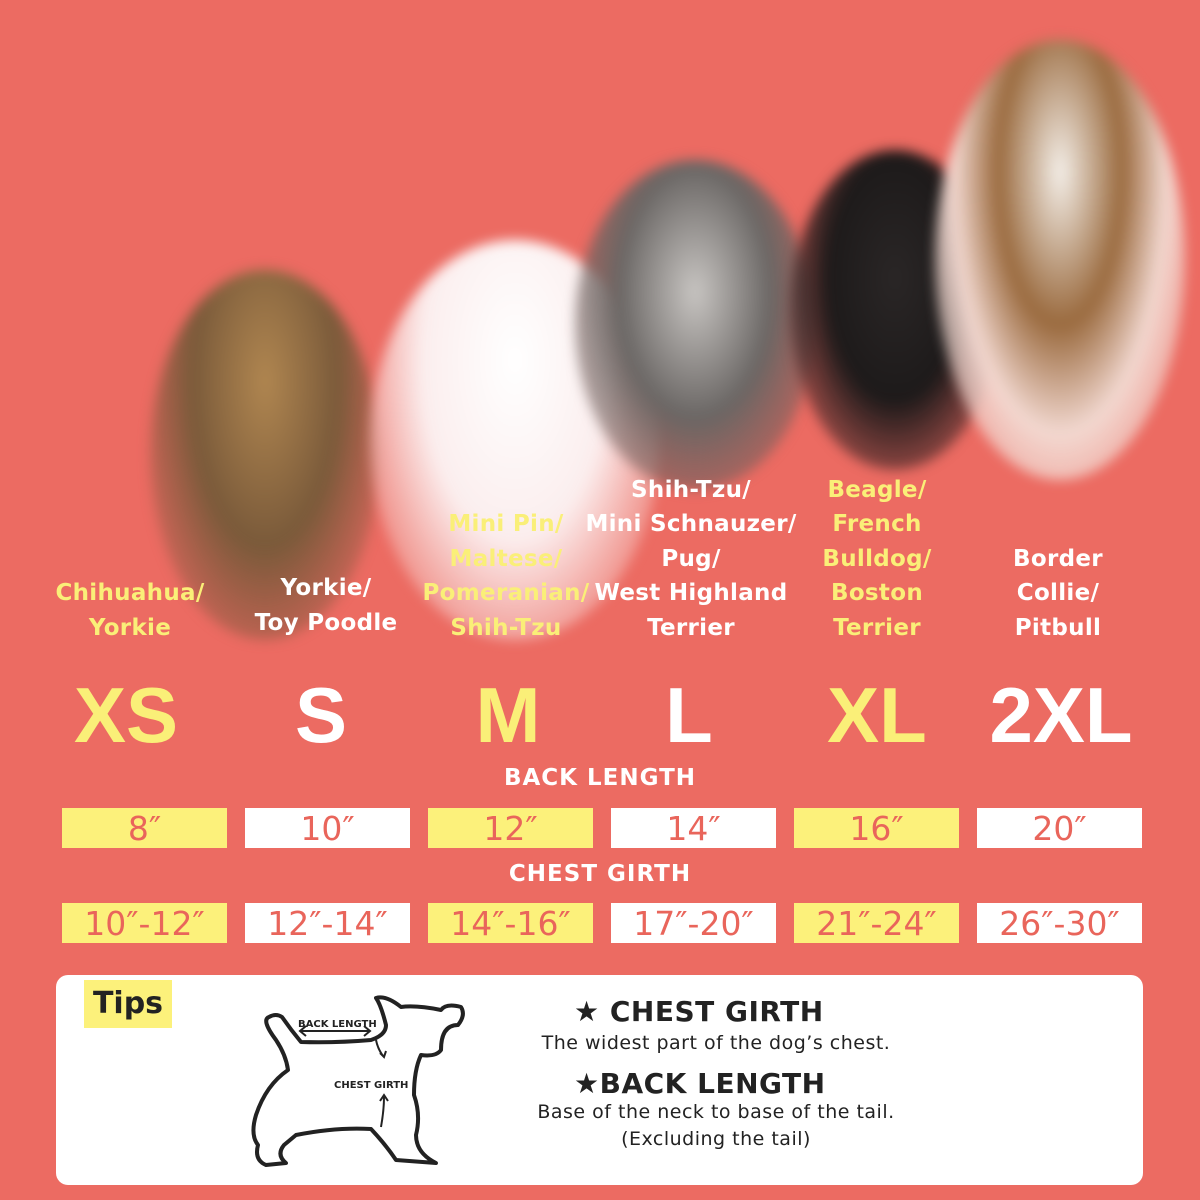 This screenshot has width=1200, height=1200. What do you see at coordinates (877, 524) in the screenshot?
I see `breed-line: French` at bounding box center [877, 524].